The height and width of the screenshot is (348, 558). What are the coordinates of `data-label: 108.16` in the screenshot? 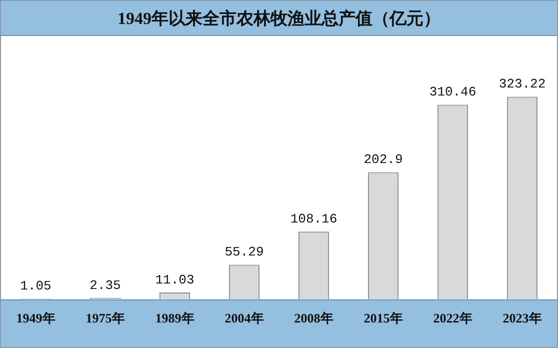 It's located at (314, 219).